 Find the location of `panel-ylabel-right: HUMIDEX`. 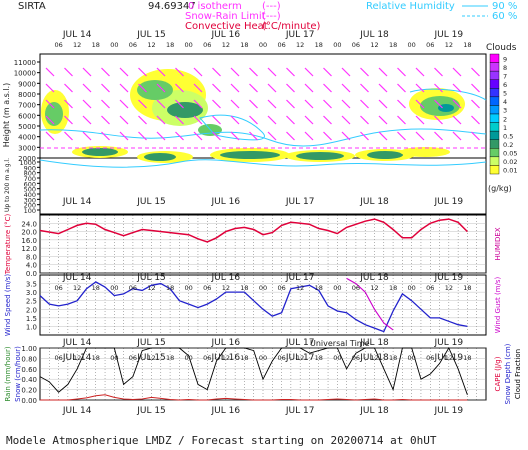

panel-ylabel-right: HUMIDEX is located at coordinates (498, 243).